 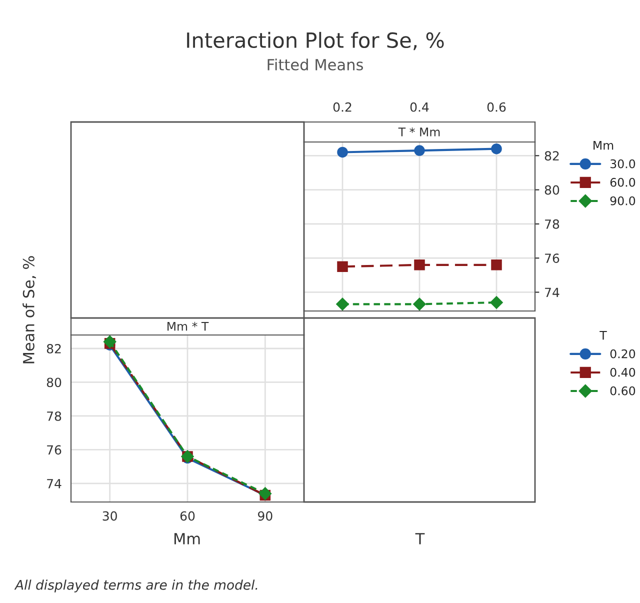 What do you see at coordinates (315, 41) in the screenshot?
I see `chart-title: Interaction Plot for Se, %` at bounding box center [315, 41].